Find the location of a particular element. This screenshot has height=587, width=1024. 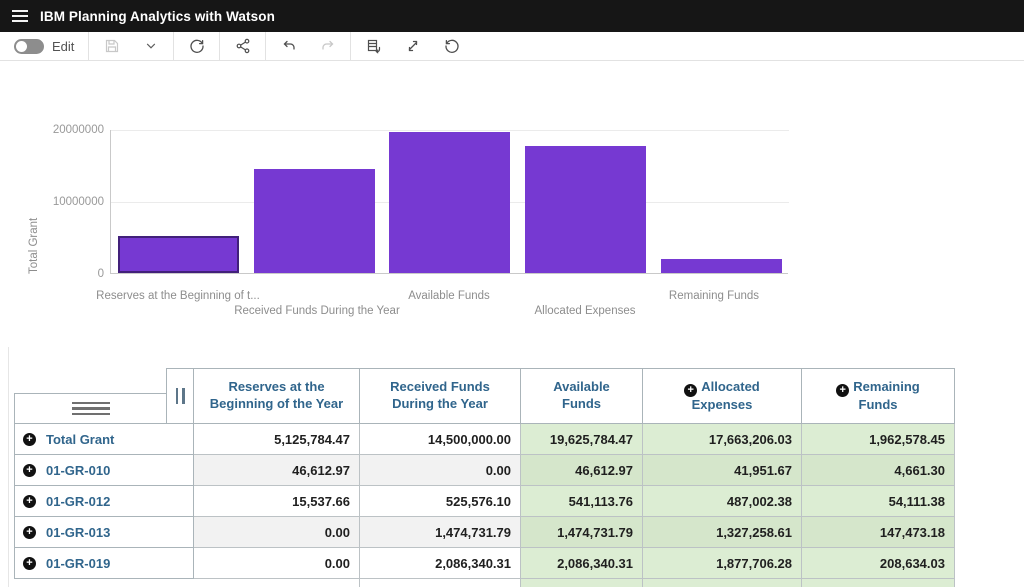

row-dimension-button is located at coordinates (90, 408).